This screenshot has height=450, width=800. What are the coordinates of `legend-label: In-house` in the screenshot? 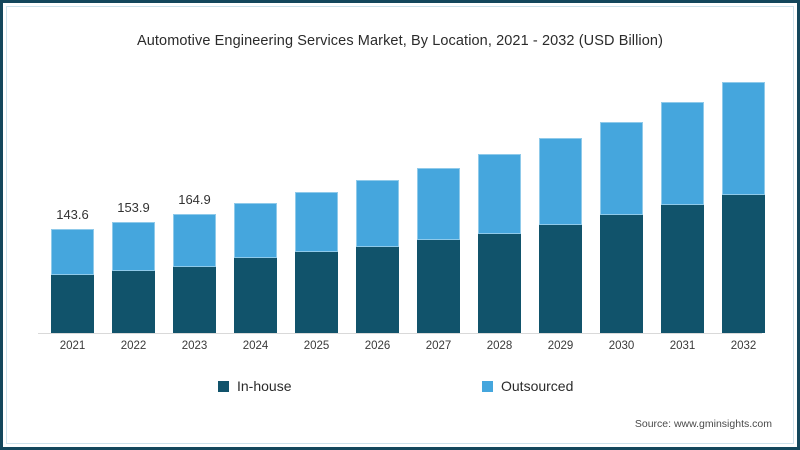 It's located at (264, 386).